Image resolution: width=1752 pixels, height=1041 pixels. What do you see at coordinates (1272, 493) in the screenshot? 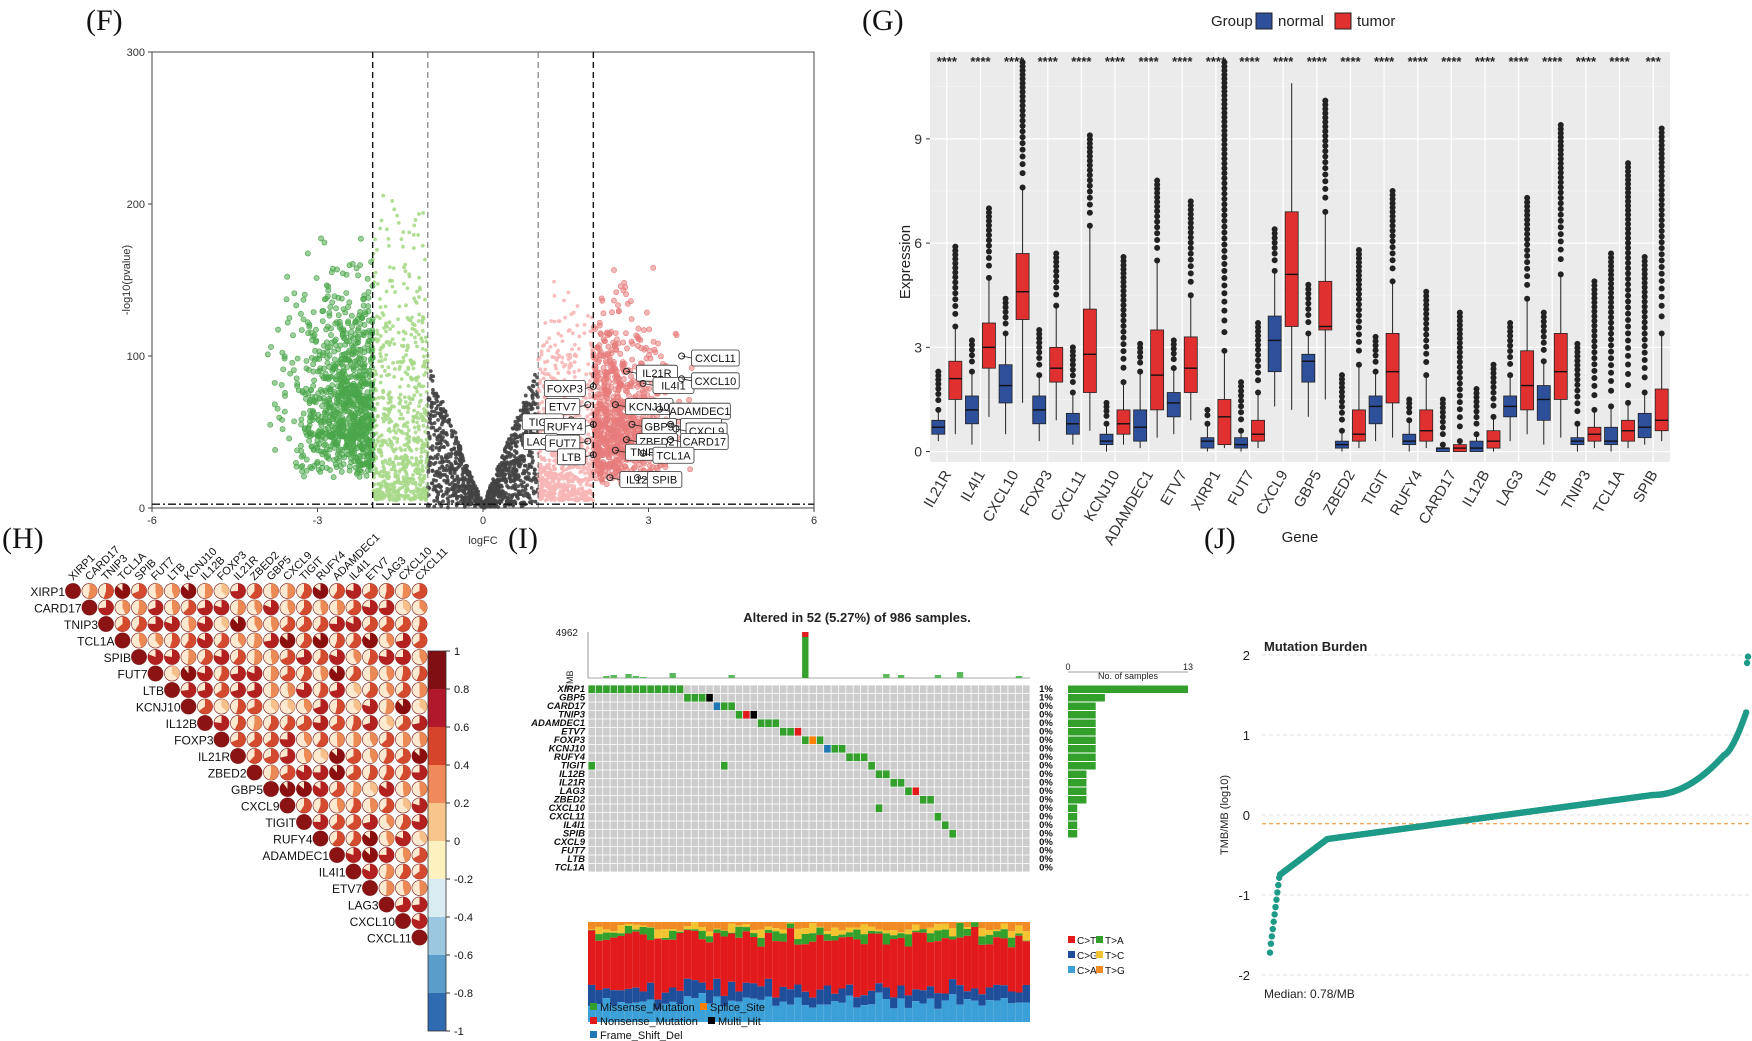
I see `boxplot-x-tick-label: CXCL9` at bounding box center [1272, 493].